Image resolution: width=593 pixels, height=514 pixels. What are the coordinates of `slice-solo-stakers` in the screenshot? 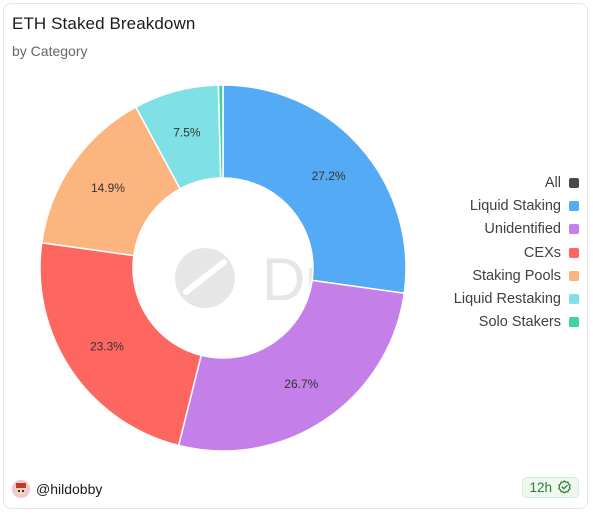 It's located at (220, 131).